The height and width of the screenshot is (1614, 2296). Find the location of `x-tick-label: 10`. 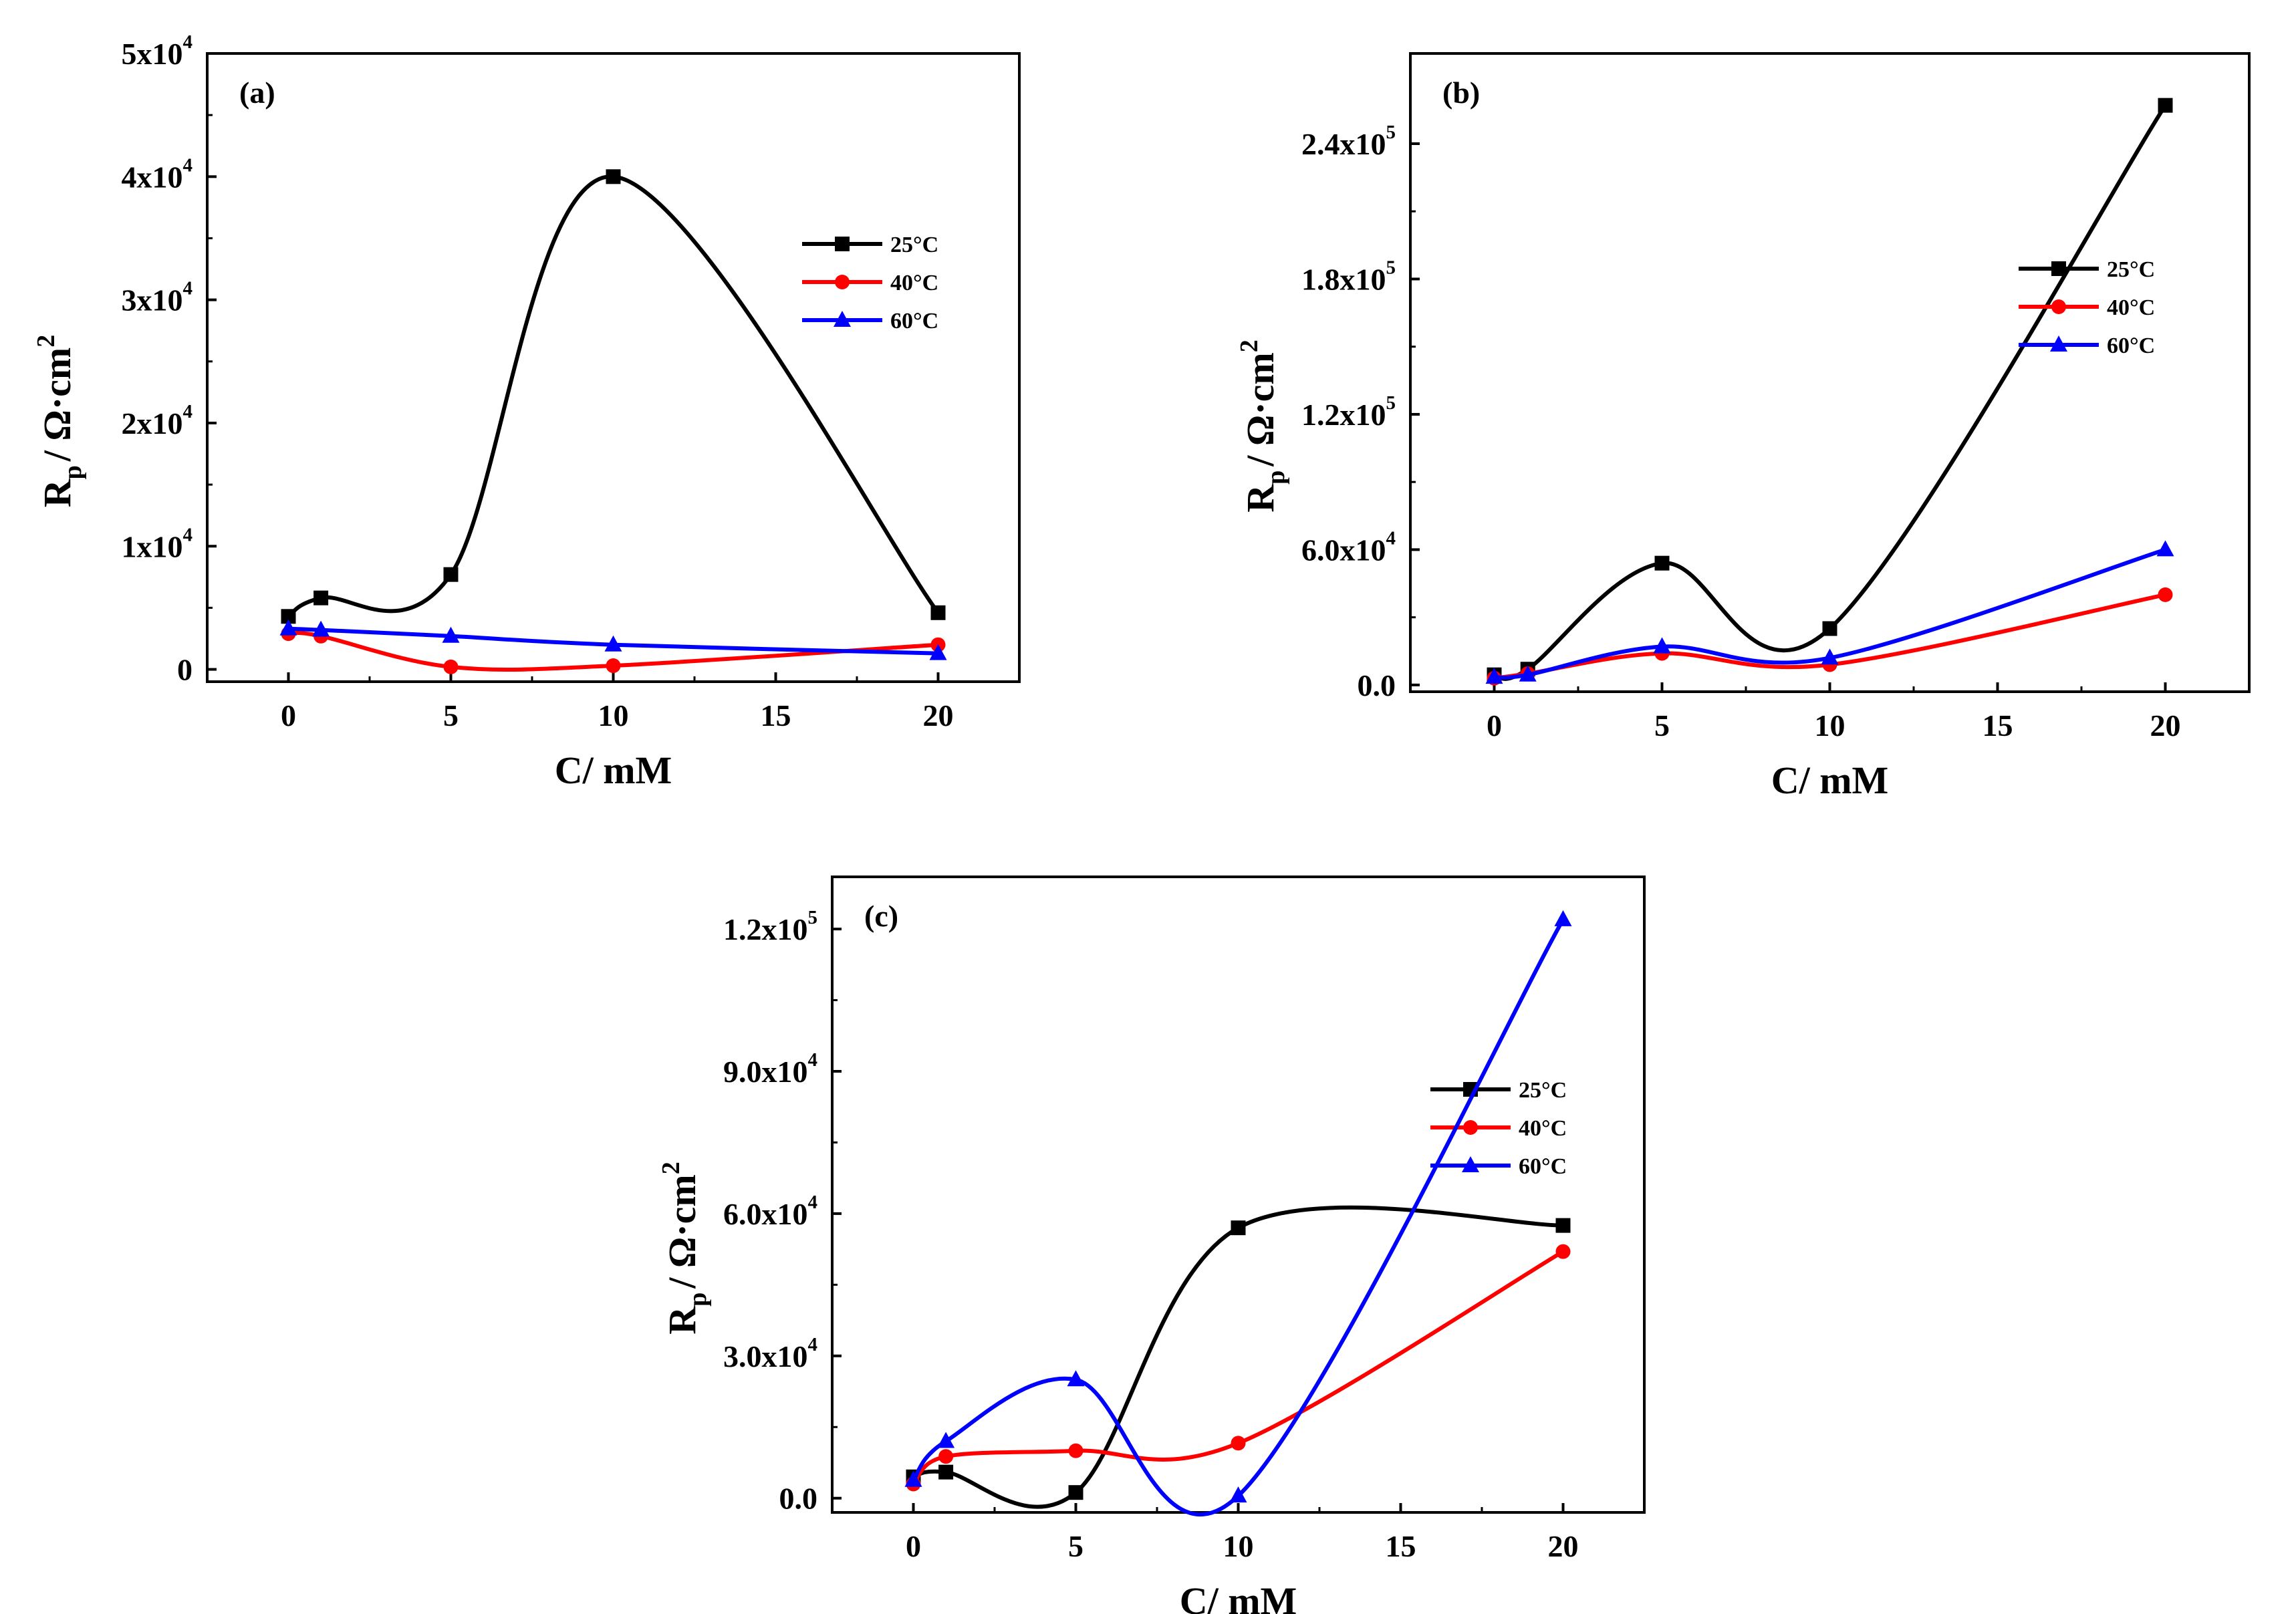

x-tick-label: 10 is located at coordinates (613, 715).